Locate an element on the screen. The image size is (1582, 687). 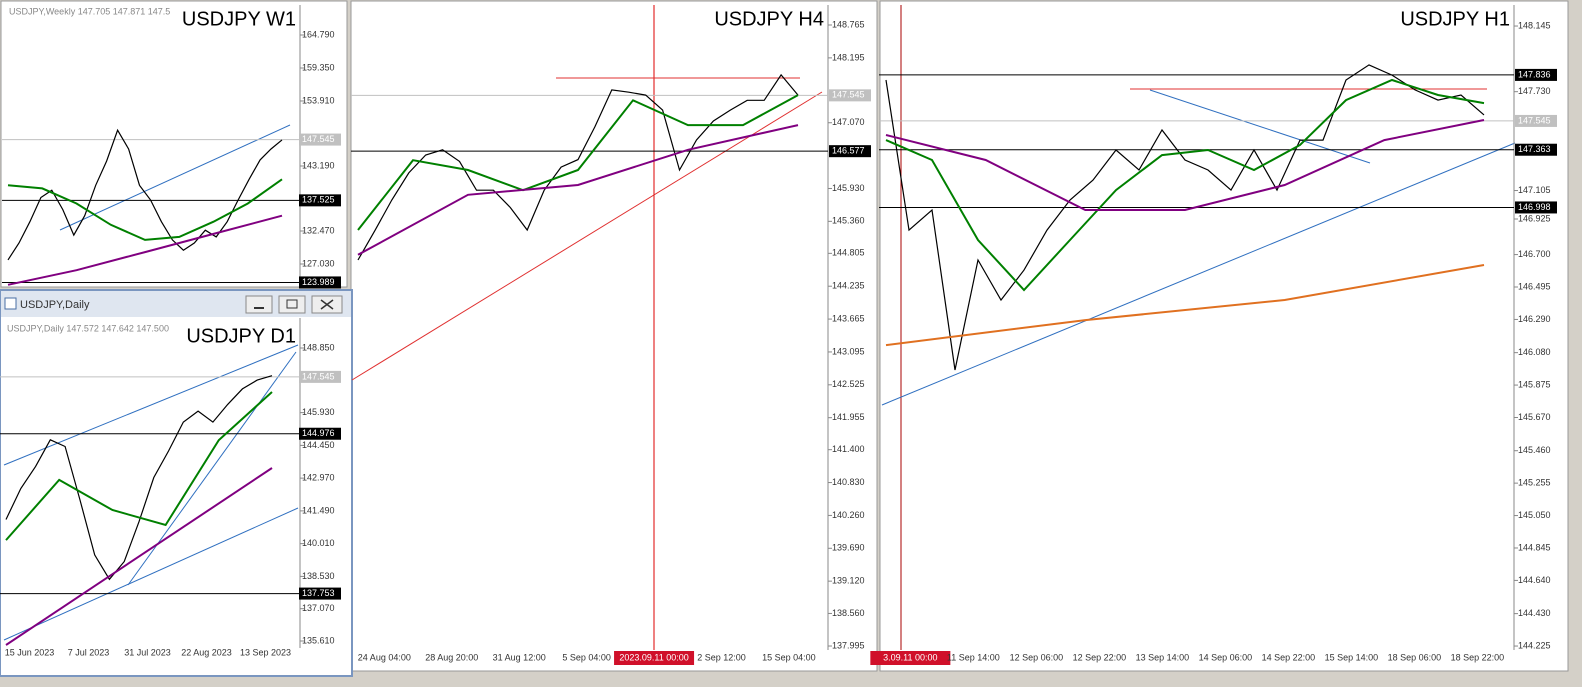
x-tick-label: 13 Sep 2023 is located at coordinates (265, 652).